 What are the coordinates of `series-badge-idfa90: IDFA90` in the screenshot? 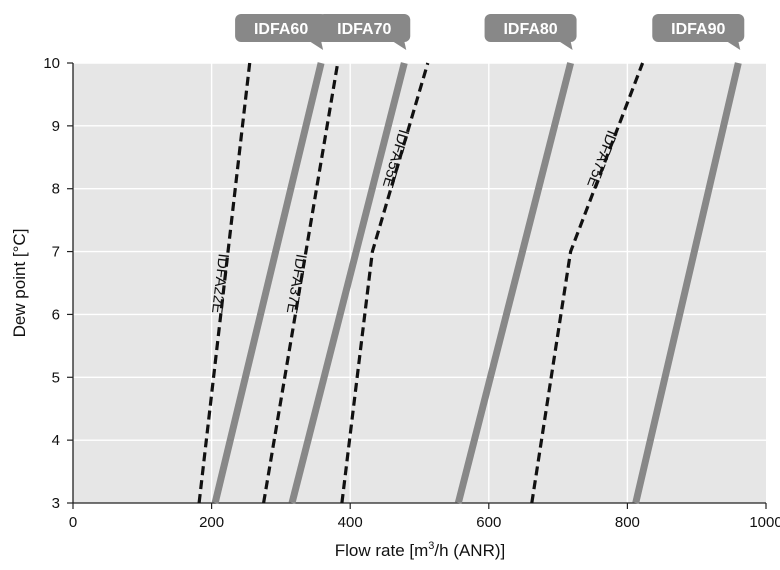 It's located at (698, 32).